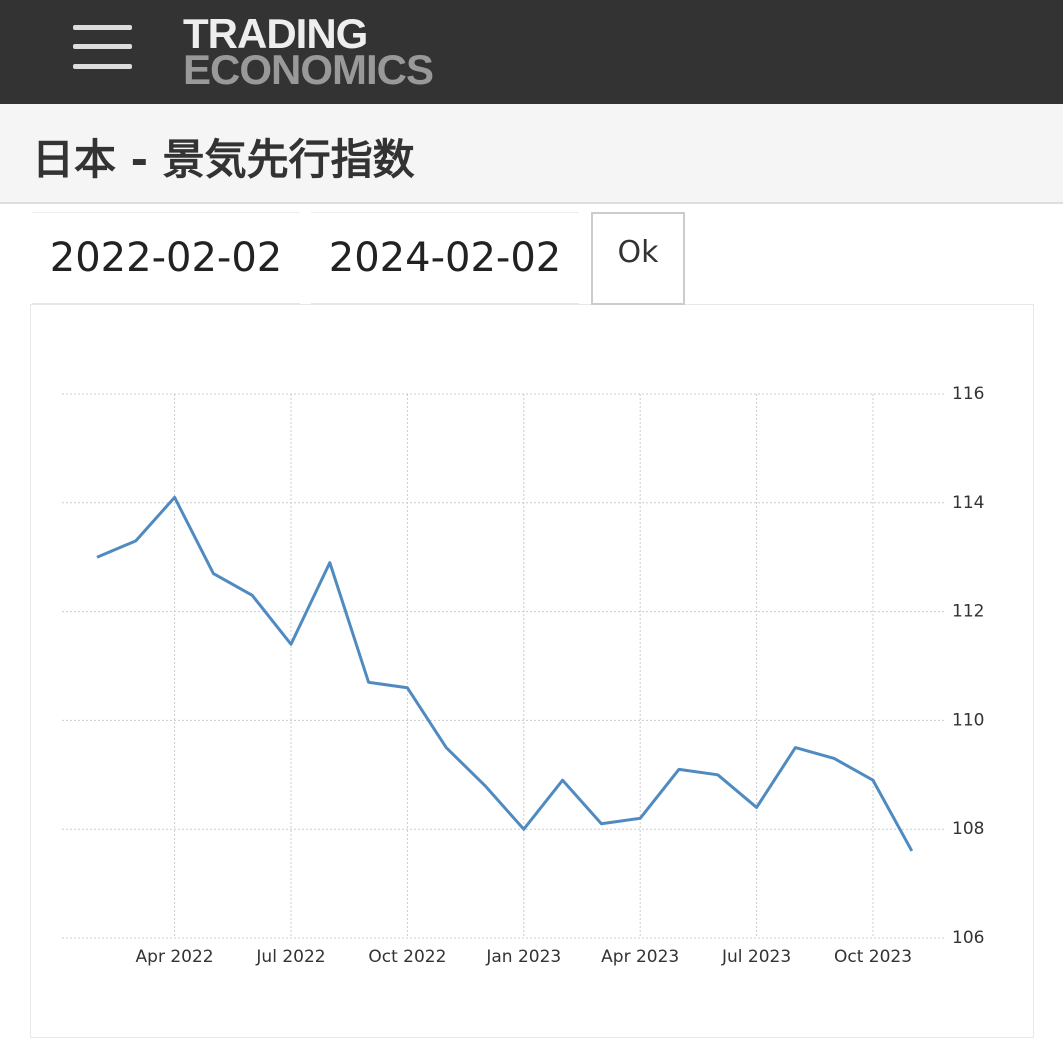 The width and height of the screenshot is (1063, 1063). Describe the element at coordinates (968, 720) in the screenshot. I see `y-tick-label: 110` at that location.